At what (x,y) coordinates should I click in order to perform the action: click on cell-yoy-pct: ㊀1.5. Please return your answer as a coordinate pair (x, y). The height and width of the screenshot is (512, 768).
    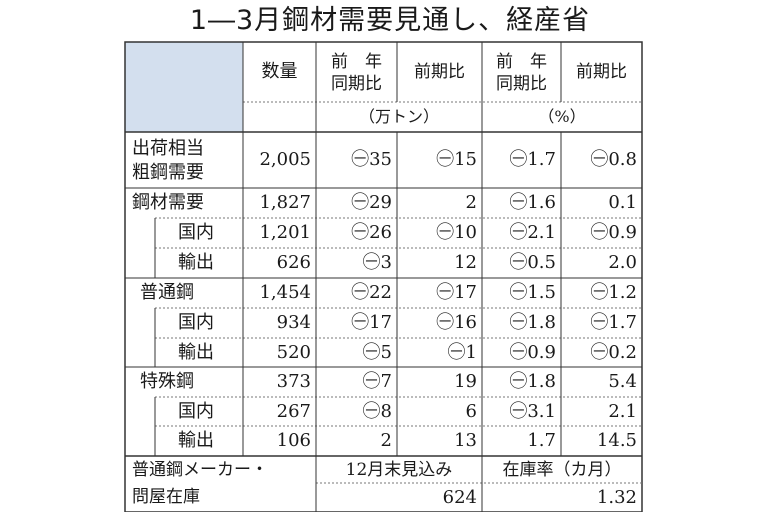
    Looking at the image, I should click on (532, 292).